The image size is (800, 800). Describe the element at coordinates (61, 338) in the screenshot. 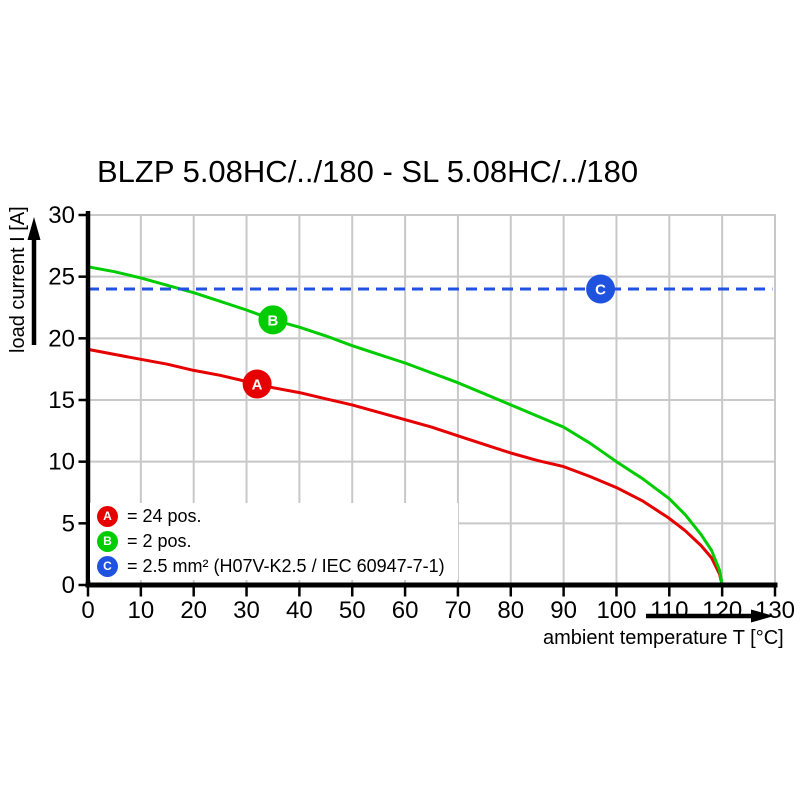

I see `y-tick-label: 20` at that location.